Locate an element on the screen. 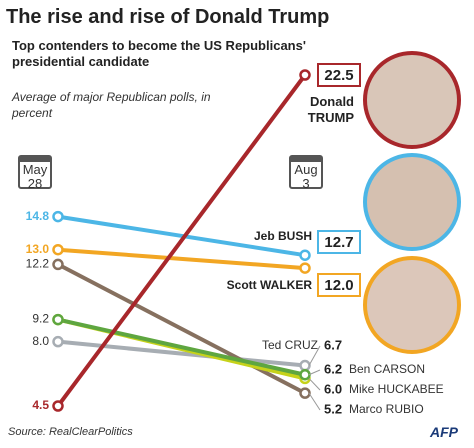  series-name: Donald TRUMP is located at coordinates (330, 109).